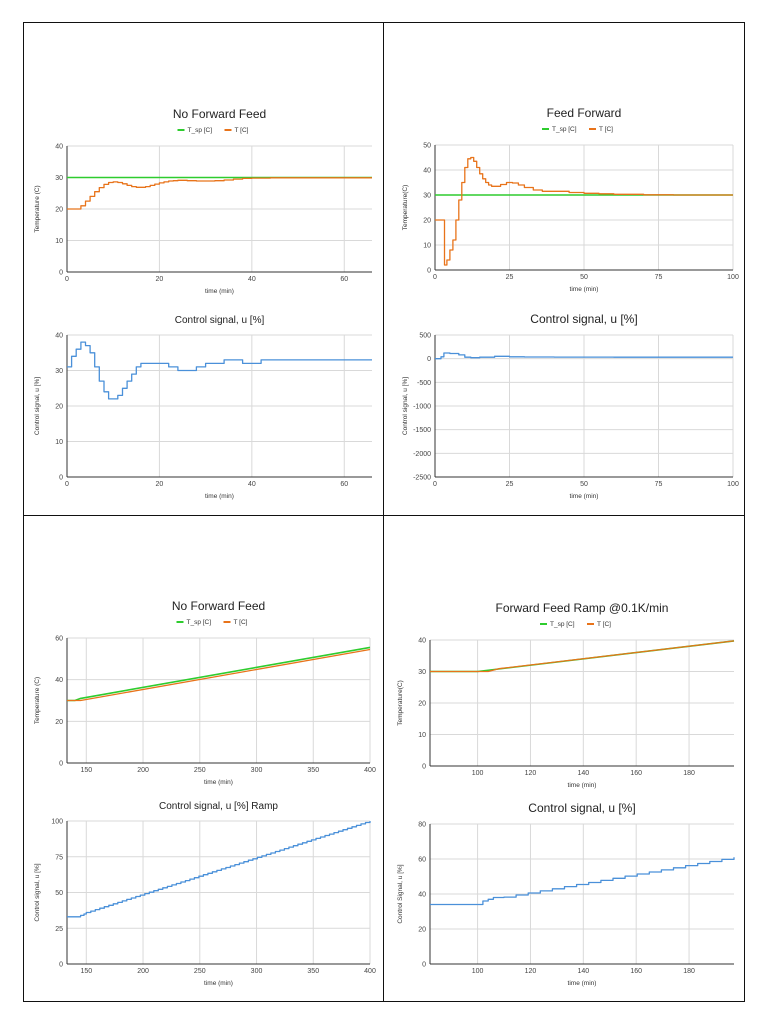 The width and height of the screenshot is (768, 1024). I want to click on chart-title: Control signal, u [%] Ramp, so click(218, 806).